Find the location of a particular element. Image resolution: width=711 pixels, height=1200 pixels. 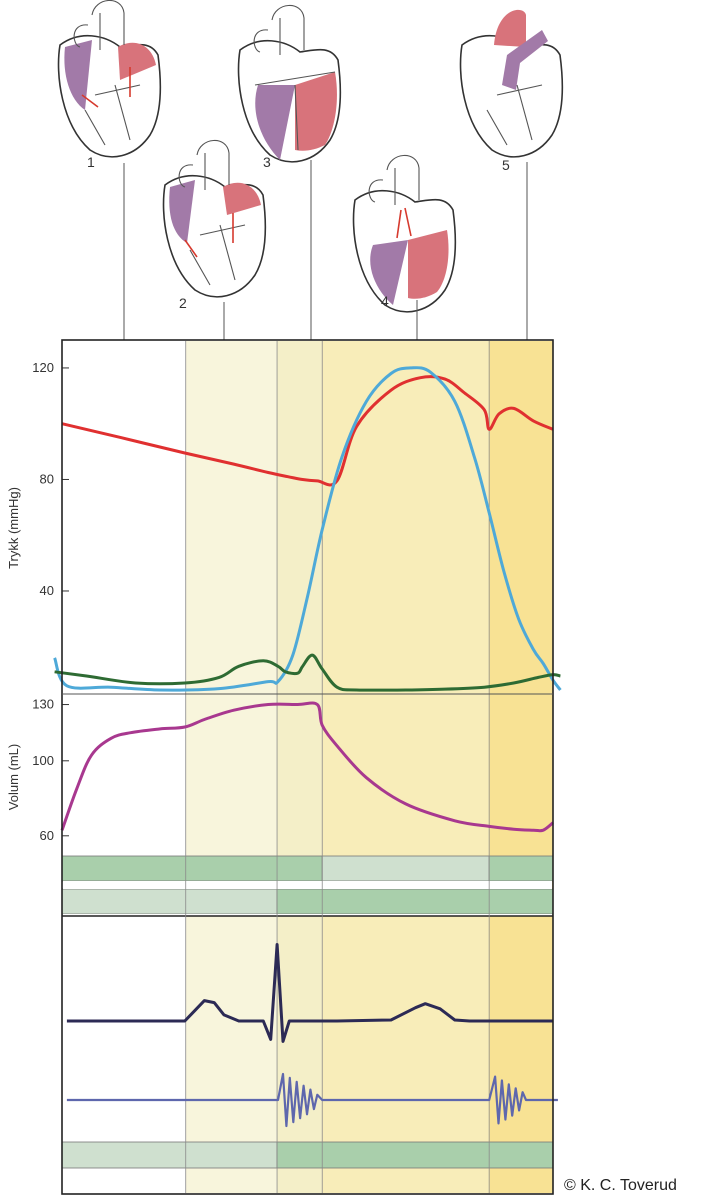

heart-label-2: 2 is located at coordinates (183, 303).